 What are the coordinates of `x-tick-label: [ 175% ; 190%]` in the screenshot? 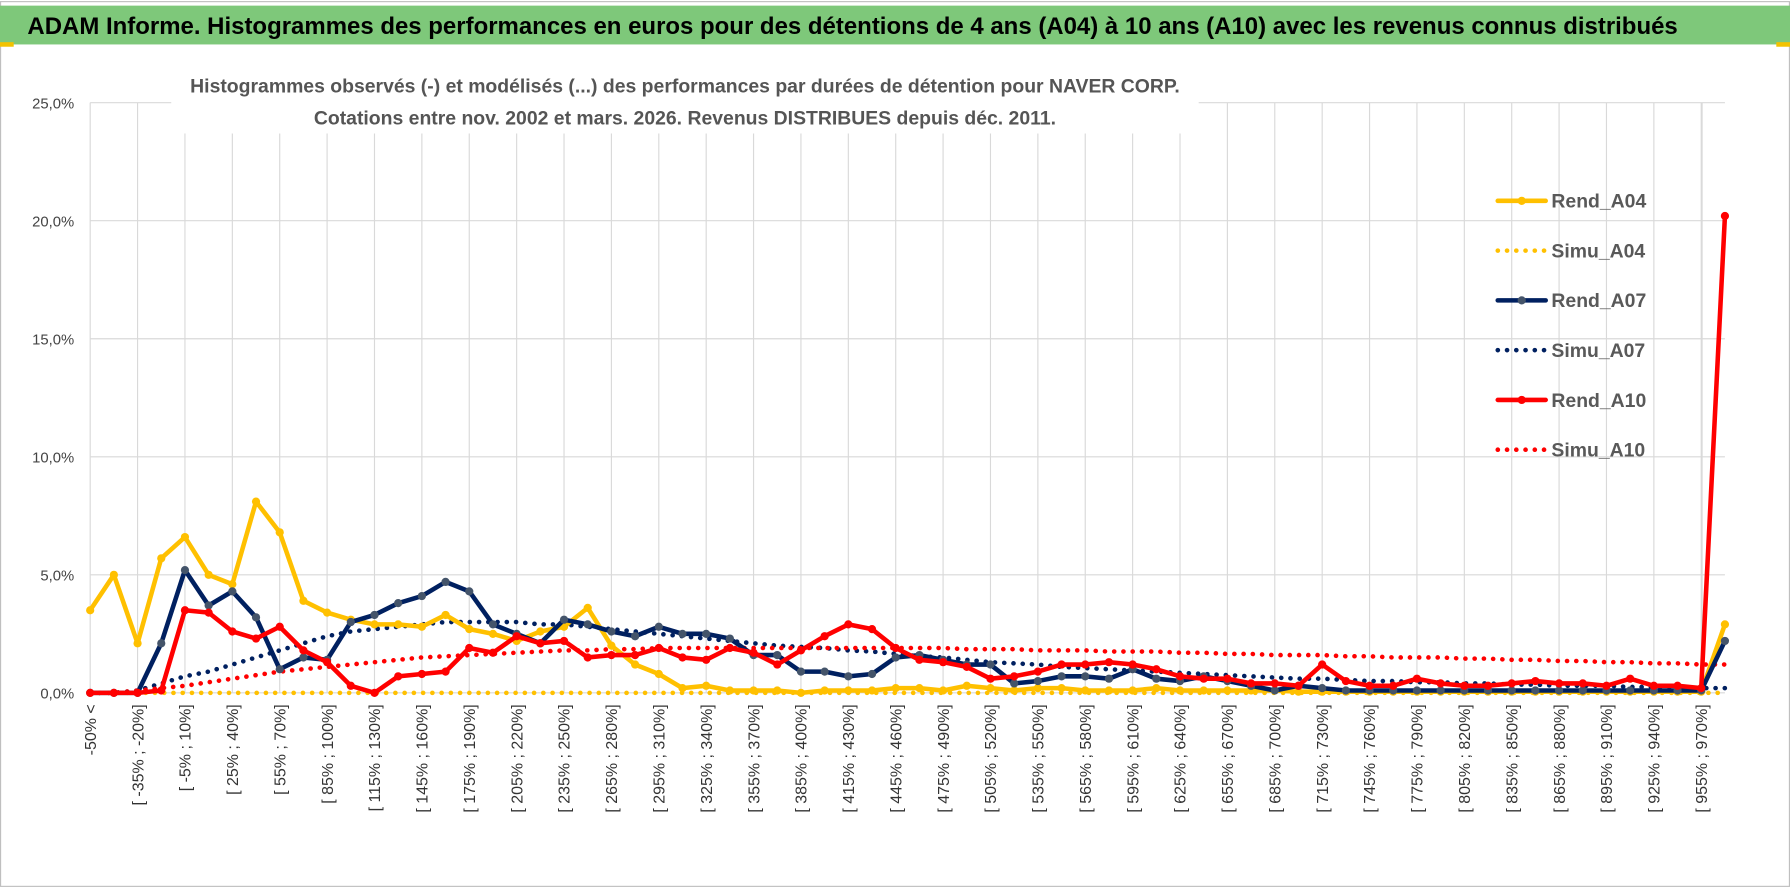 It's located at (470, 758).